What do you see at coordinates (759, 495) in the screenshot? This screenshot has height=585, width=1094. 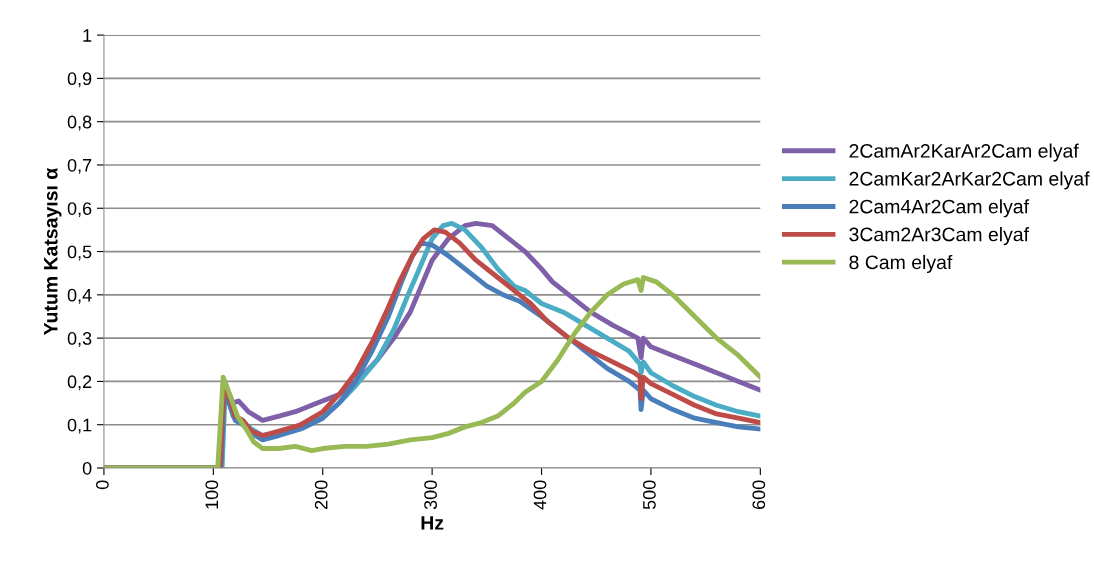 I see `x-tick-label: 600` at bounding box center [759, 495].